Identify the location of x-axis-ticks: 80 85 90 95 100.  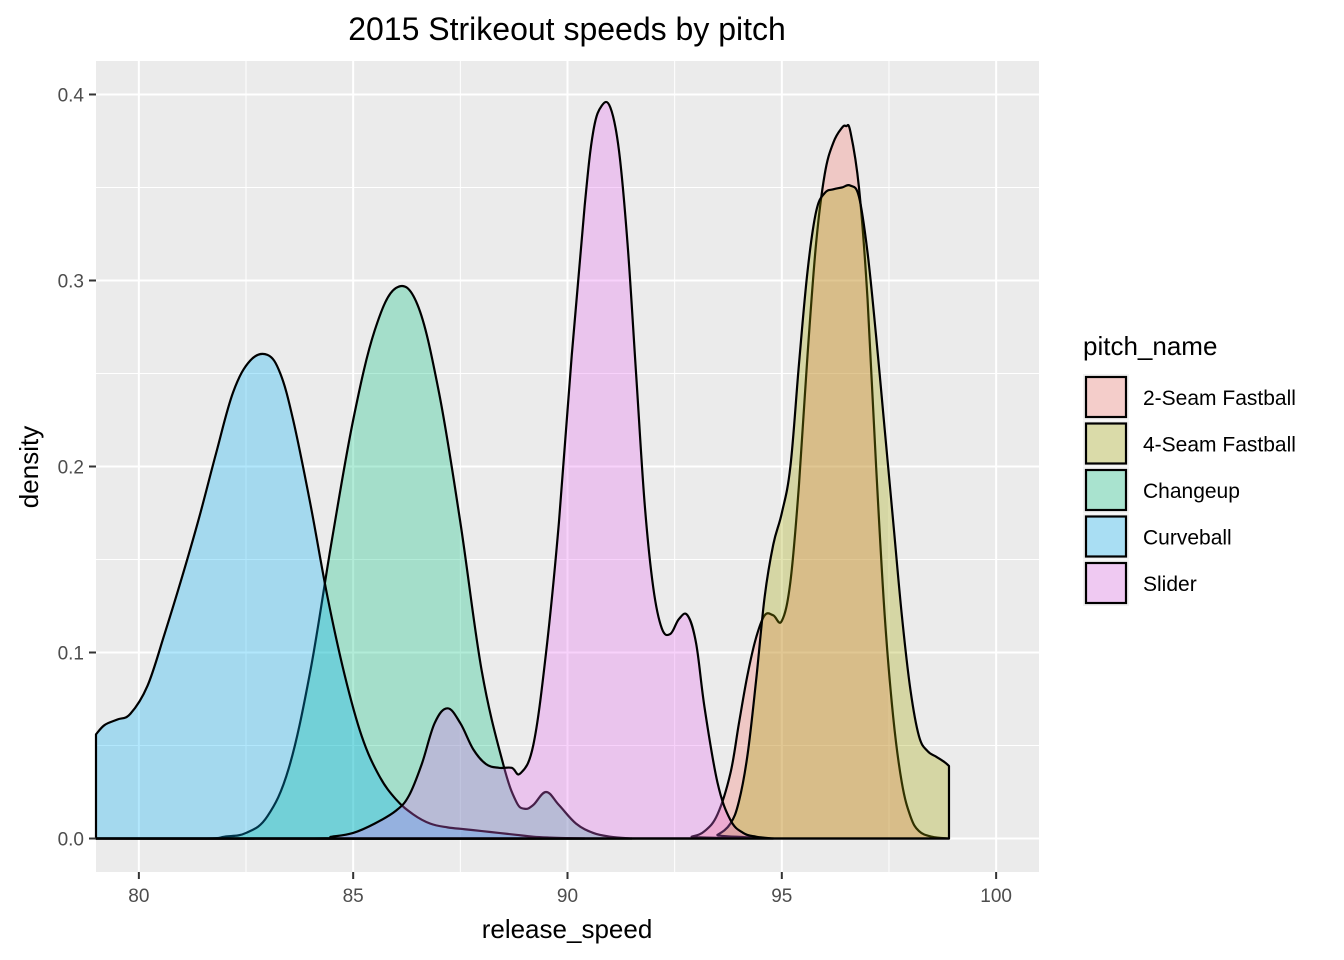
(570, 889).